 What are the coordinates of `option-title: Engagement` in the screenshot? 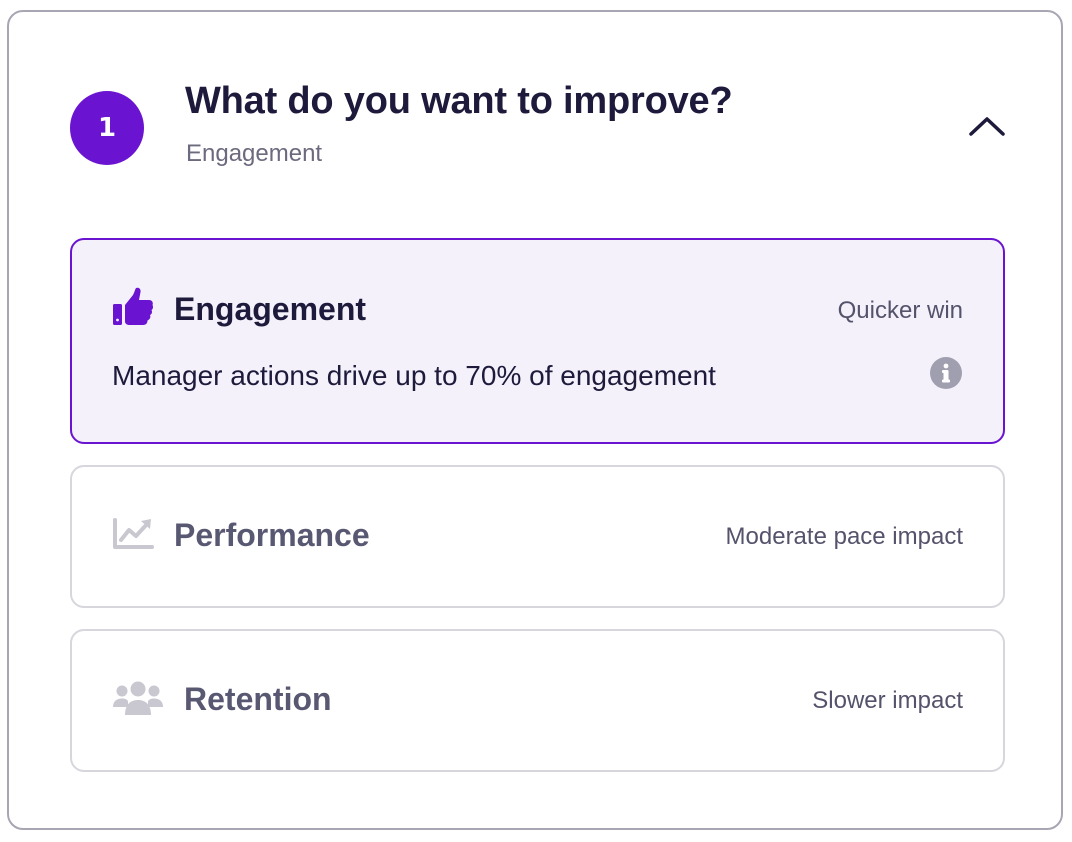 It's located at (270, 309).